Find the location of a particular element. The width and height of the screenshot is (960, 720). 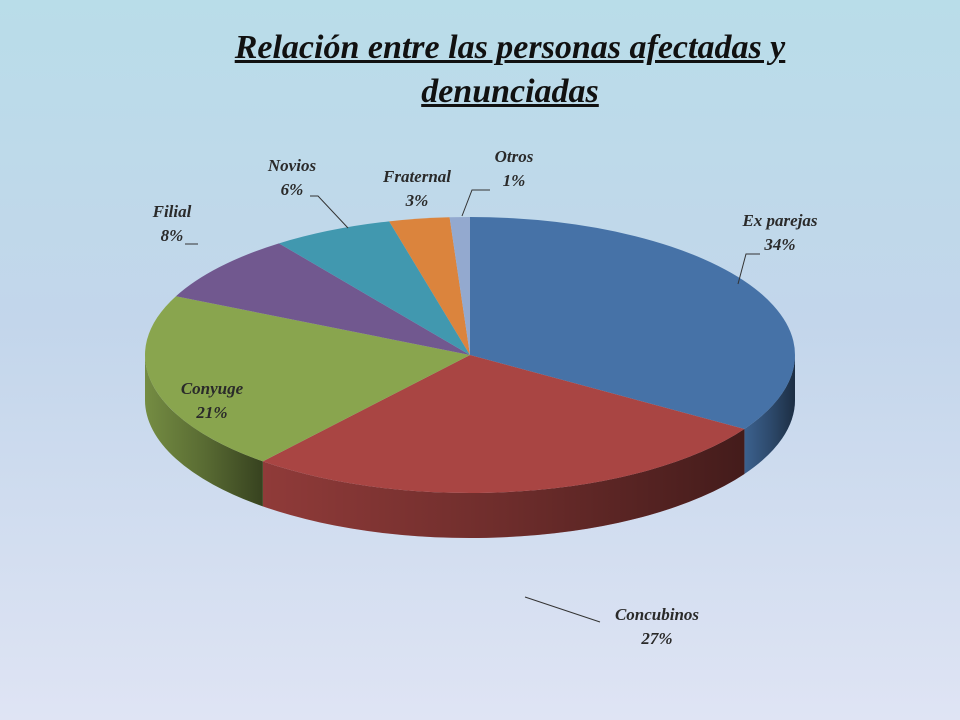

data-label-name: Filial is located at coordinates (172, 211).